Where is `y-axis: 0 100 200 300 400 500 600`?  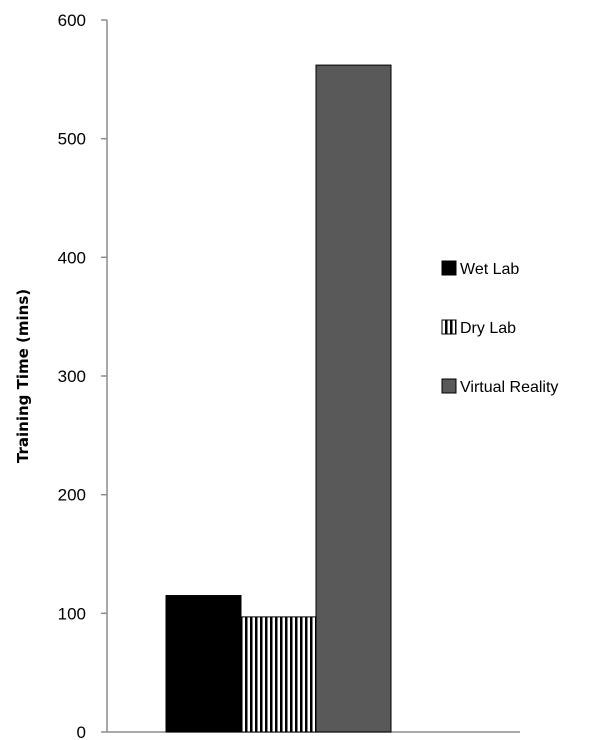
y-axis: 0 100 200 300 400 500 600 is located at coordinates (83, 375).